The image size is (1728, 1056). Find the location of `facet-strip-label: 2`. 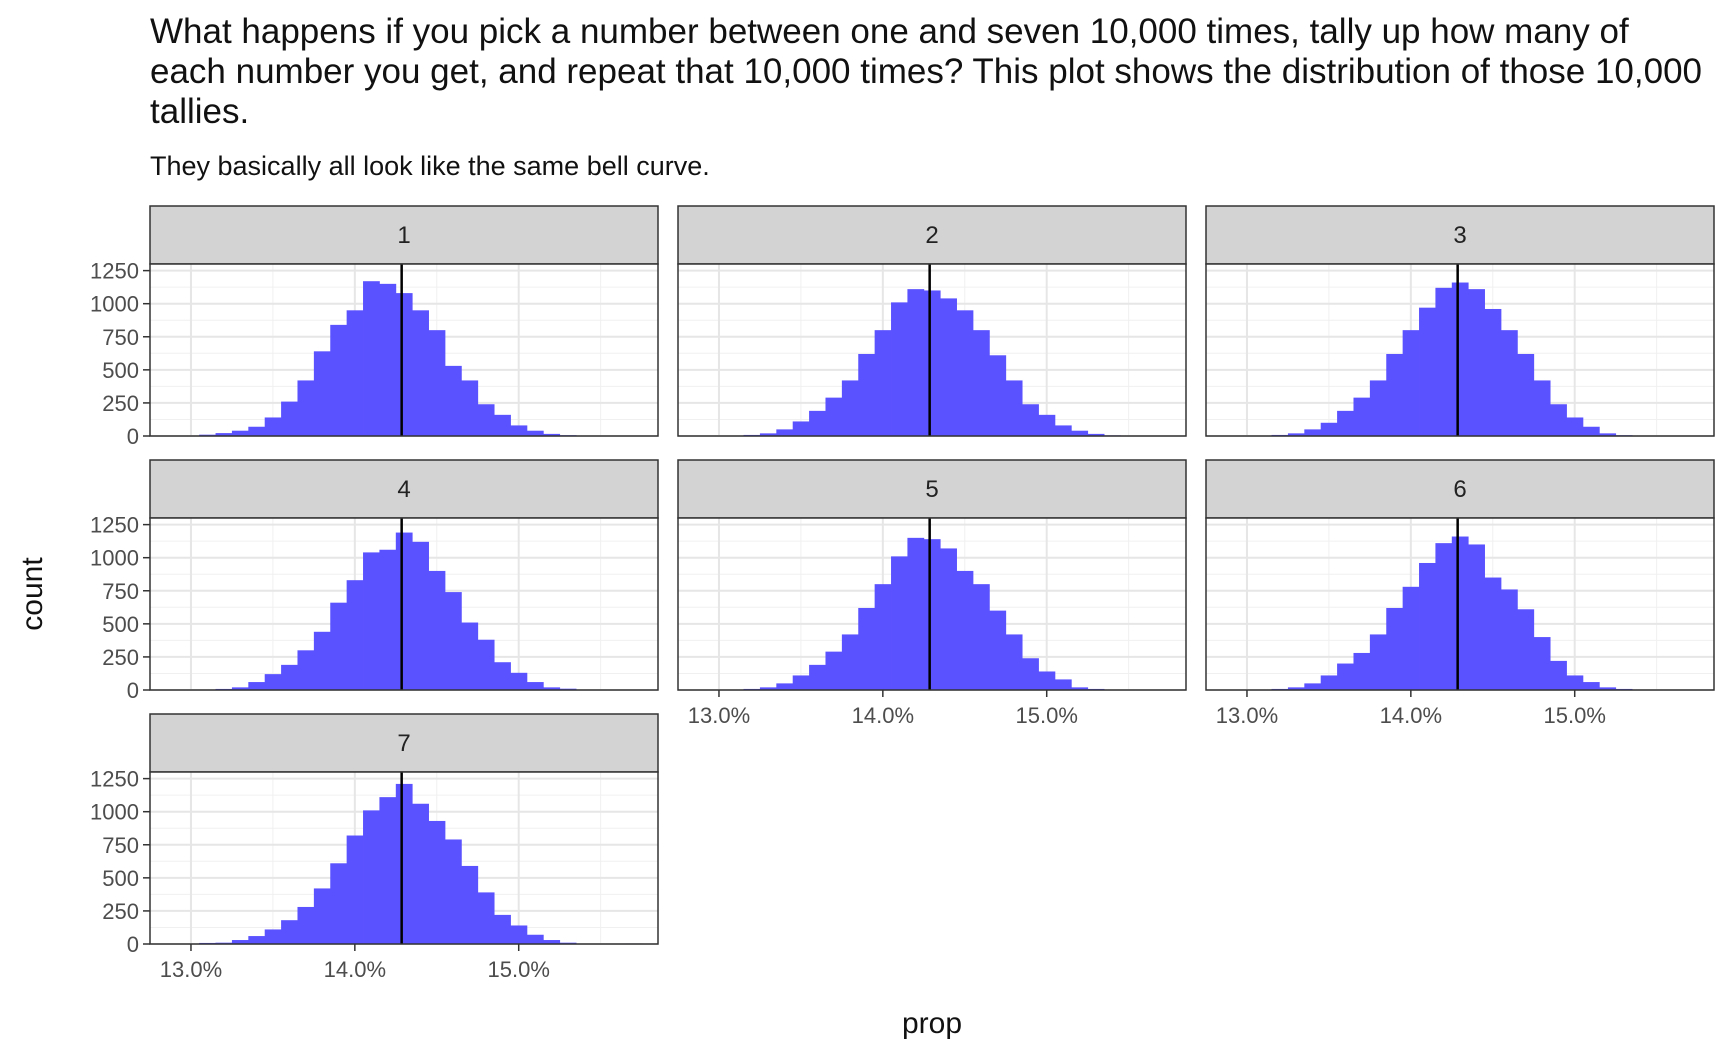

facet-strip-label: 2 is located at coordinates (931, 235).